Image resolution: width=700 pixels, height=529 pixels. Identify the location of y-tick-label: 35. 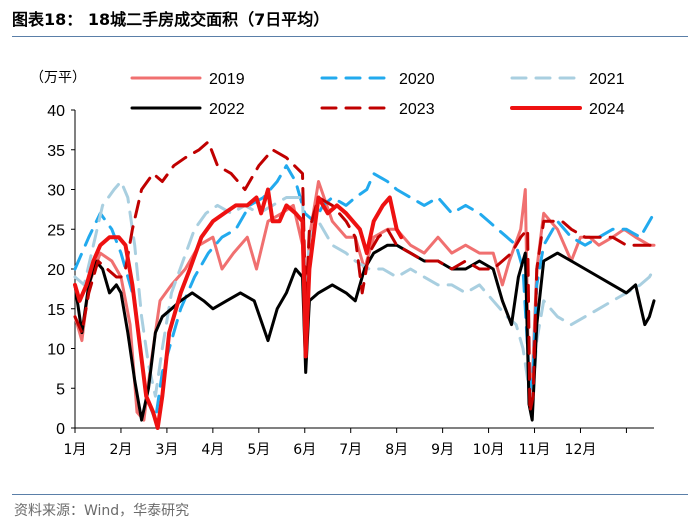
(56, 151).